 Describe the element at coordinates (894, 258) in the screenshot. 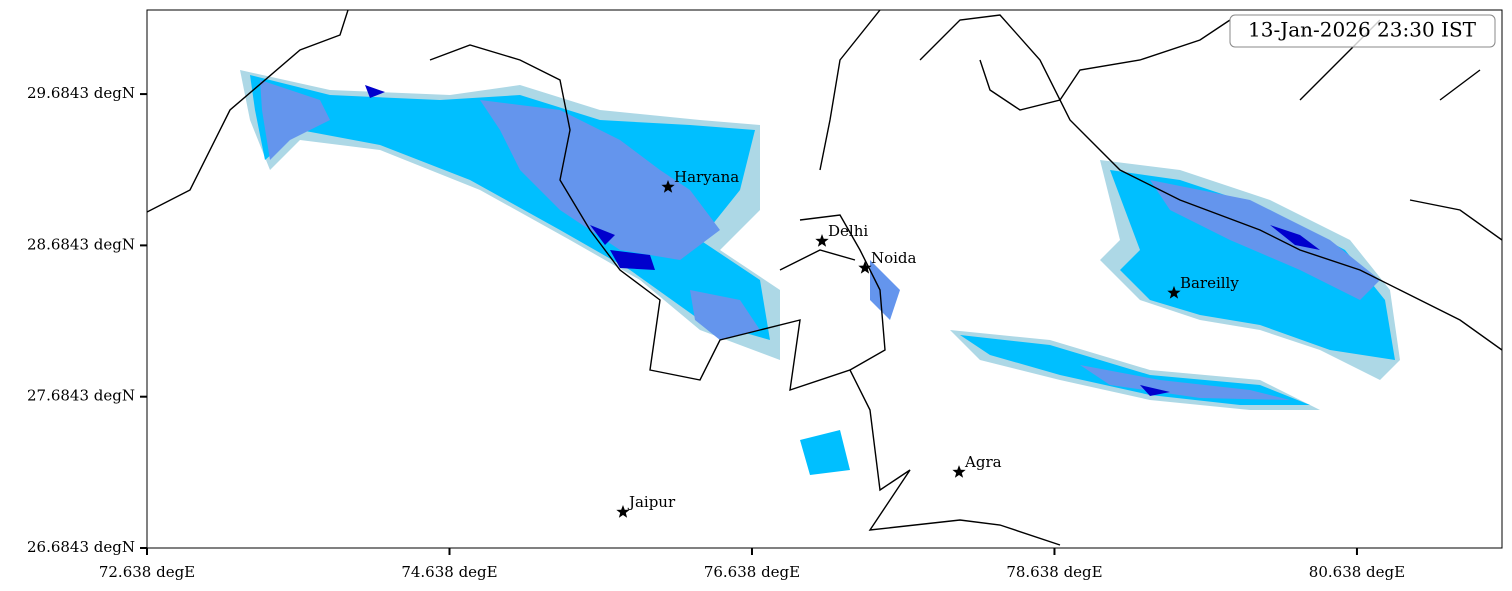

I see `city-label: Noida` at that location.